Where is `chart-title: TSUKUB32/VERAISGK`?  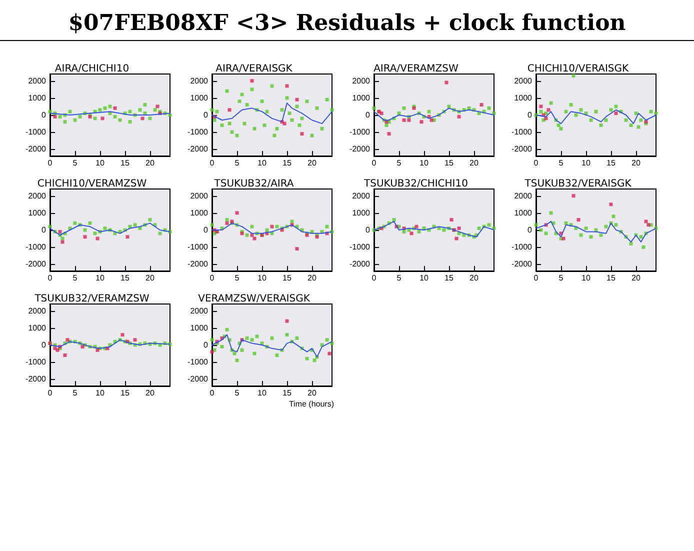 chart-title: TSUKUB32/VERAISGK is located at coordinates (578, 184).